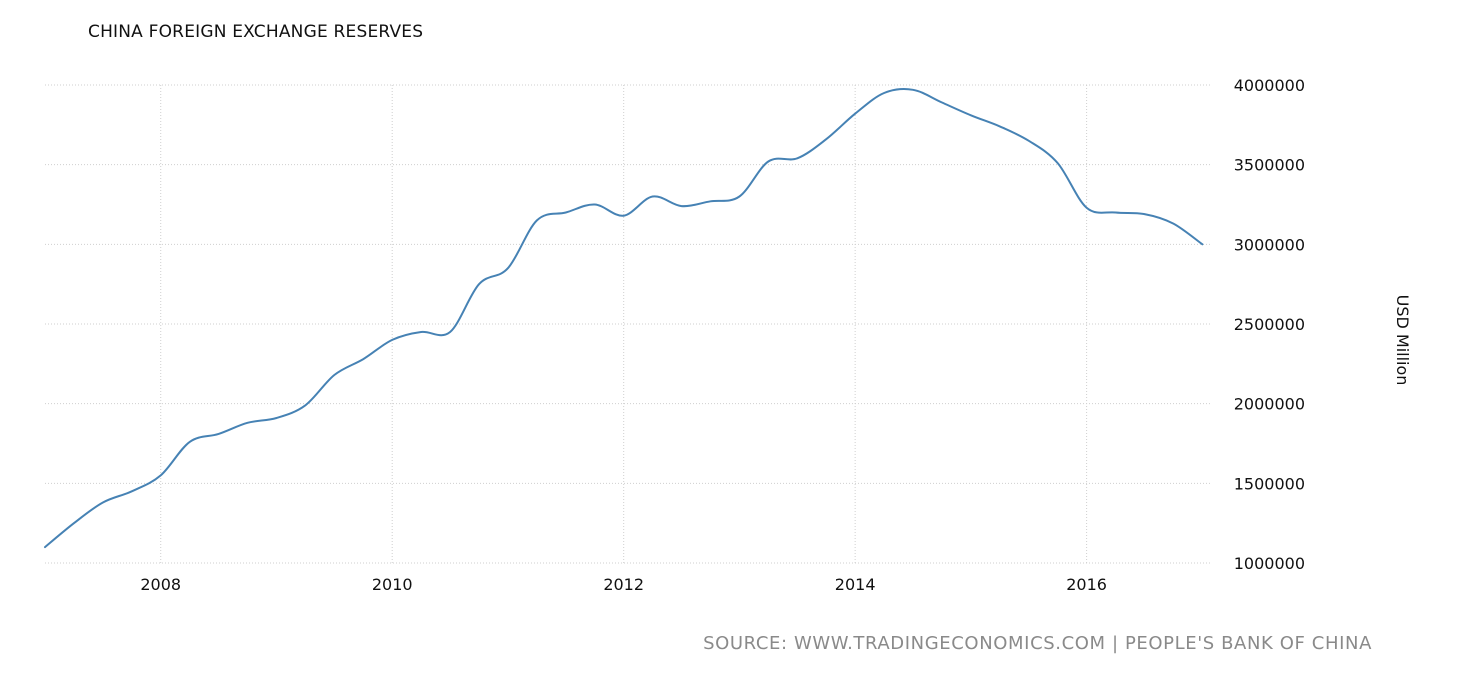  I want to click on x-axis-ticks: 2008 2010 2012 2014 2016, so click(623, 584).